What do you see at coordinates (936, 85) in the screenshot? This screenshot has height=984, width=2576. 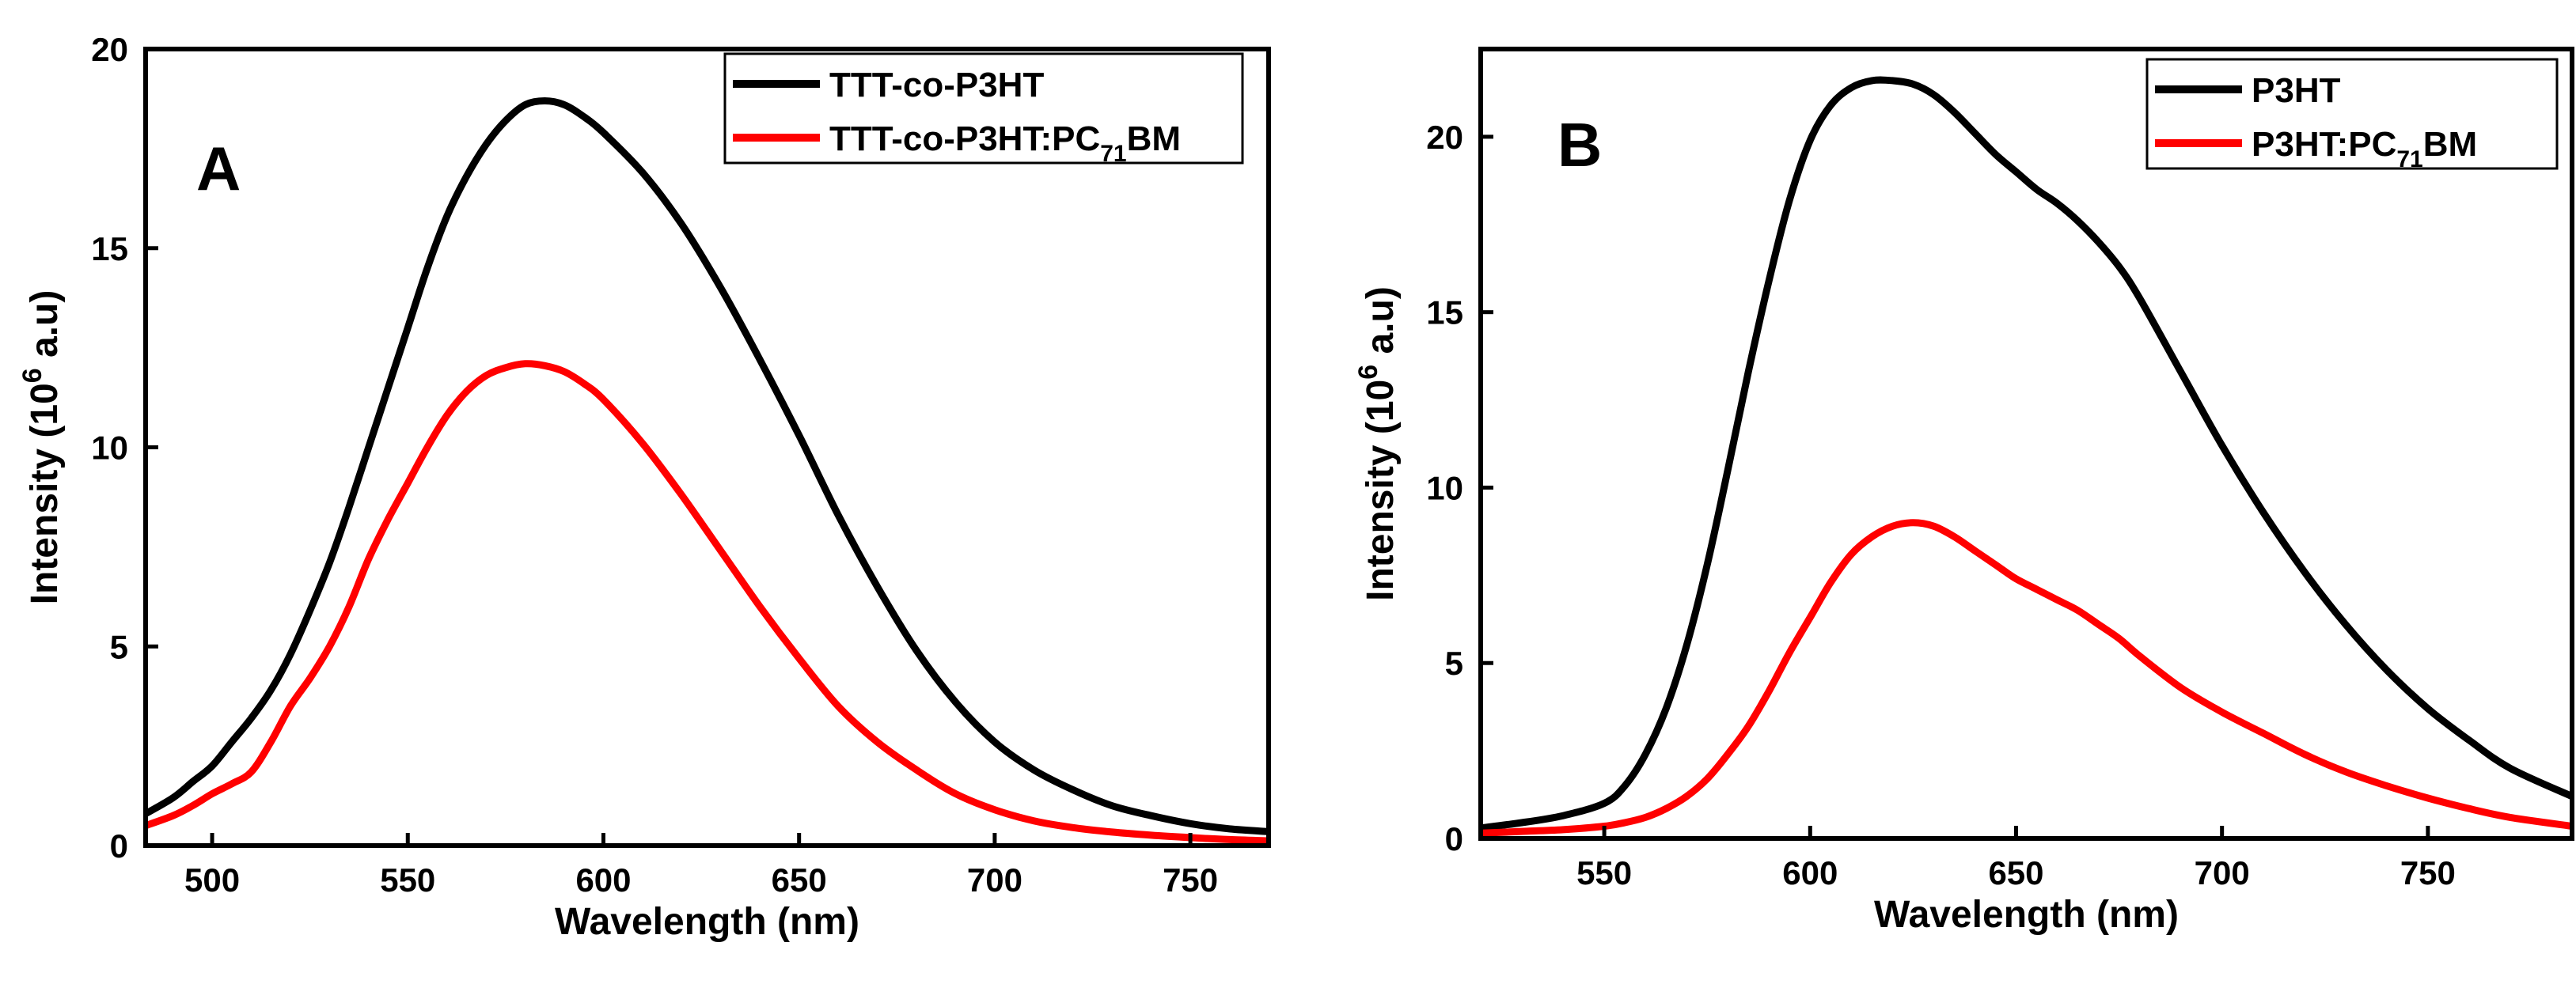 I see `legend-label: TTT-co-P3HT` at bounding box center [936, 85].